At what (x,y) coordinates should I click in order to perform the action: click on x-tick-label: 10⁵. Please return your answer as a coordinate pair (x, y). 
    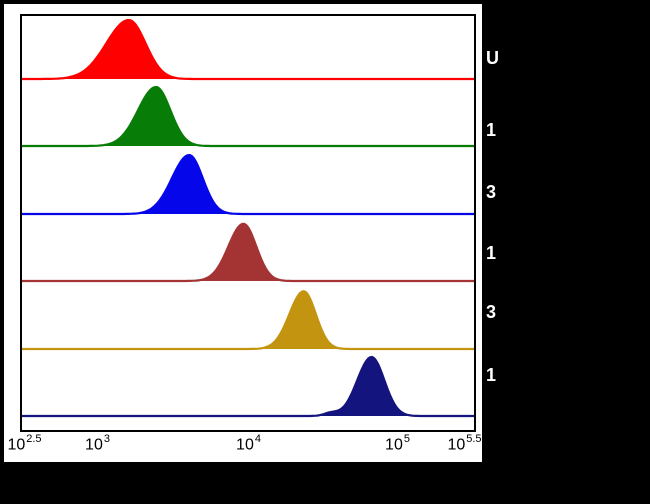
    Looking at the image, I should click on (397, 443).